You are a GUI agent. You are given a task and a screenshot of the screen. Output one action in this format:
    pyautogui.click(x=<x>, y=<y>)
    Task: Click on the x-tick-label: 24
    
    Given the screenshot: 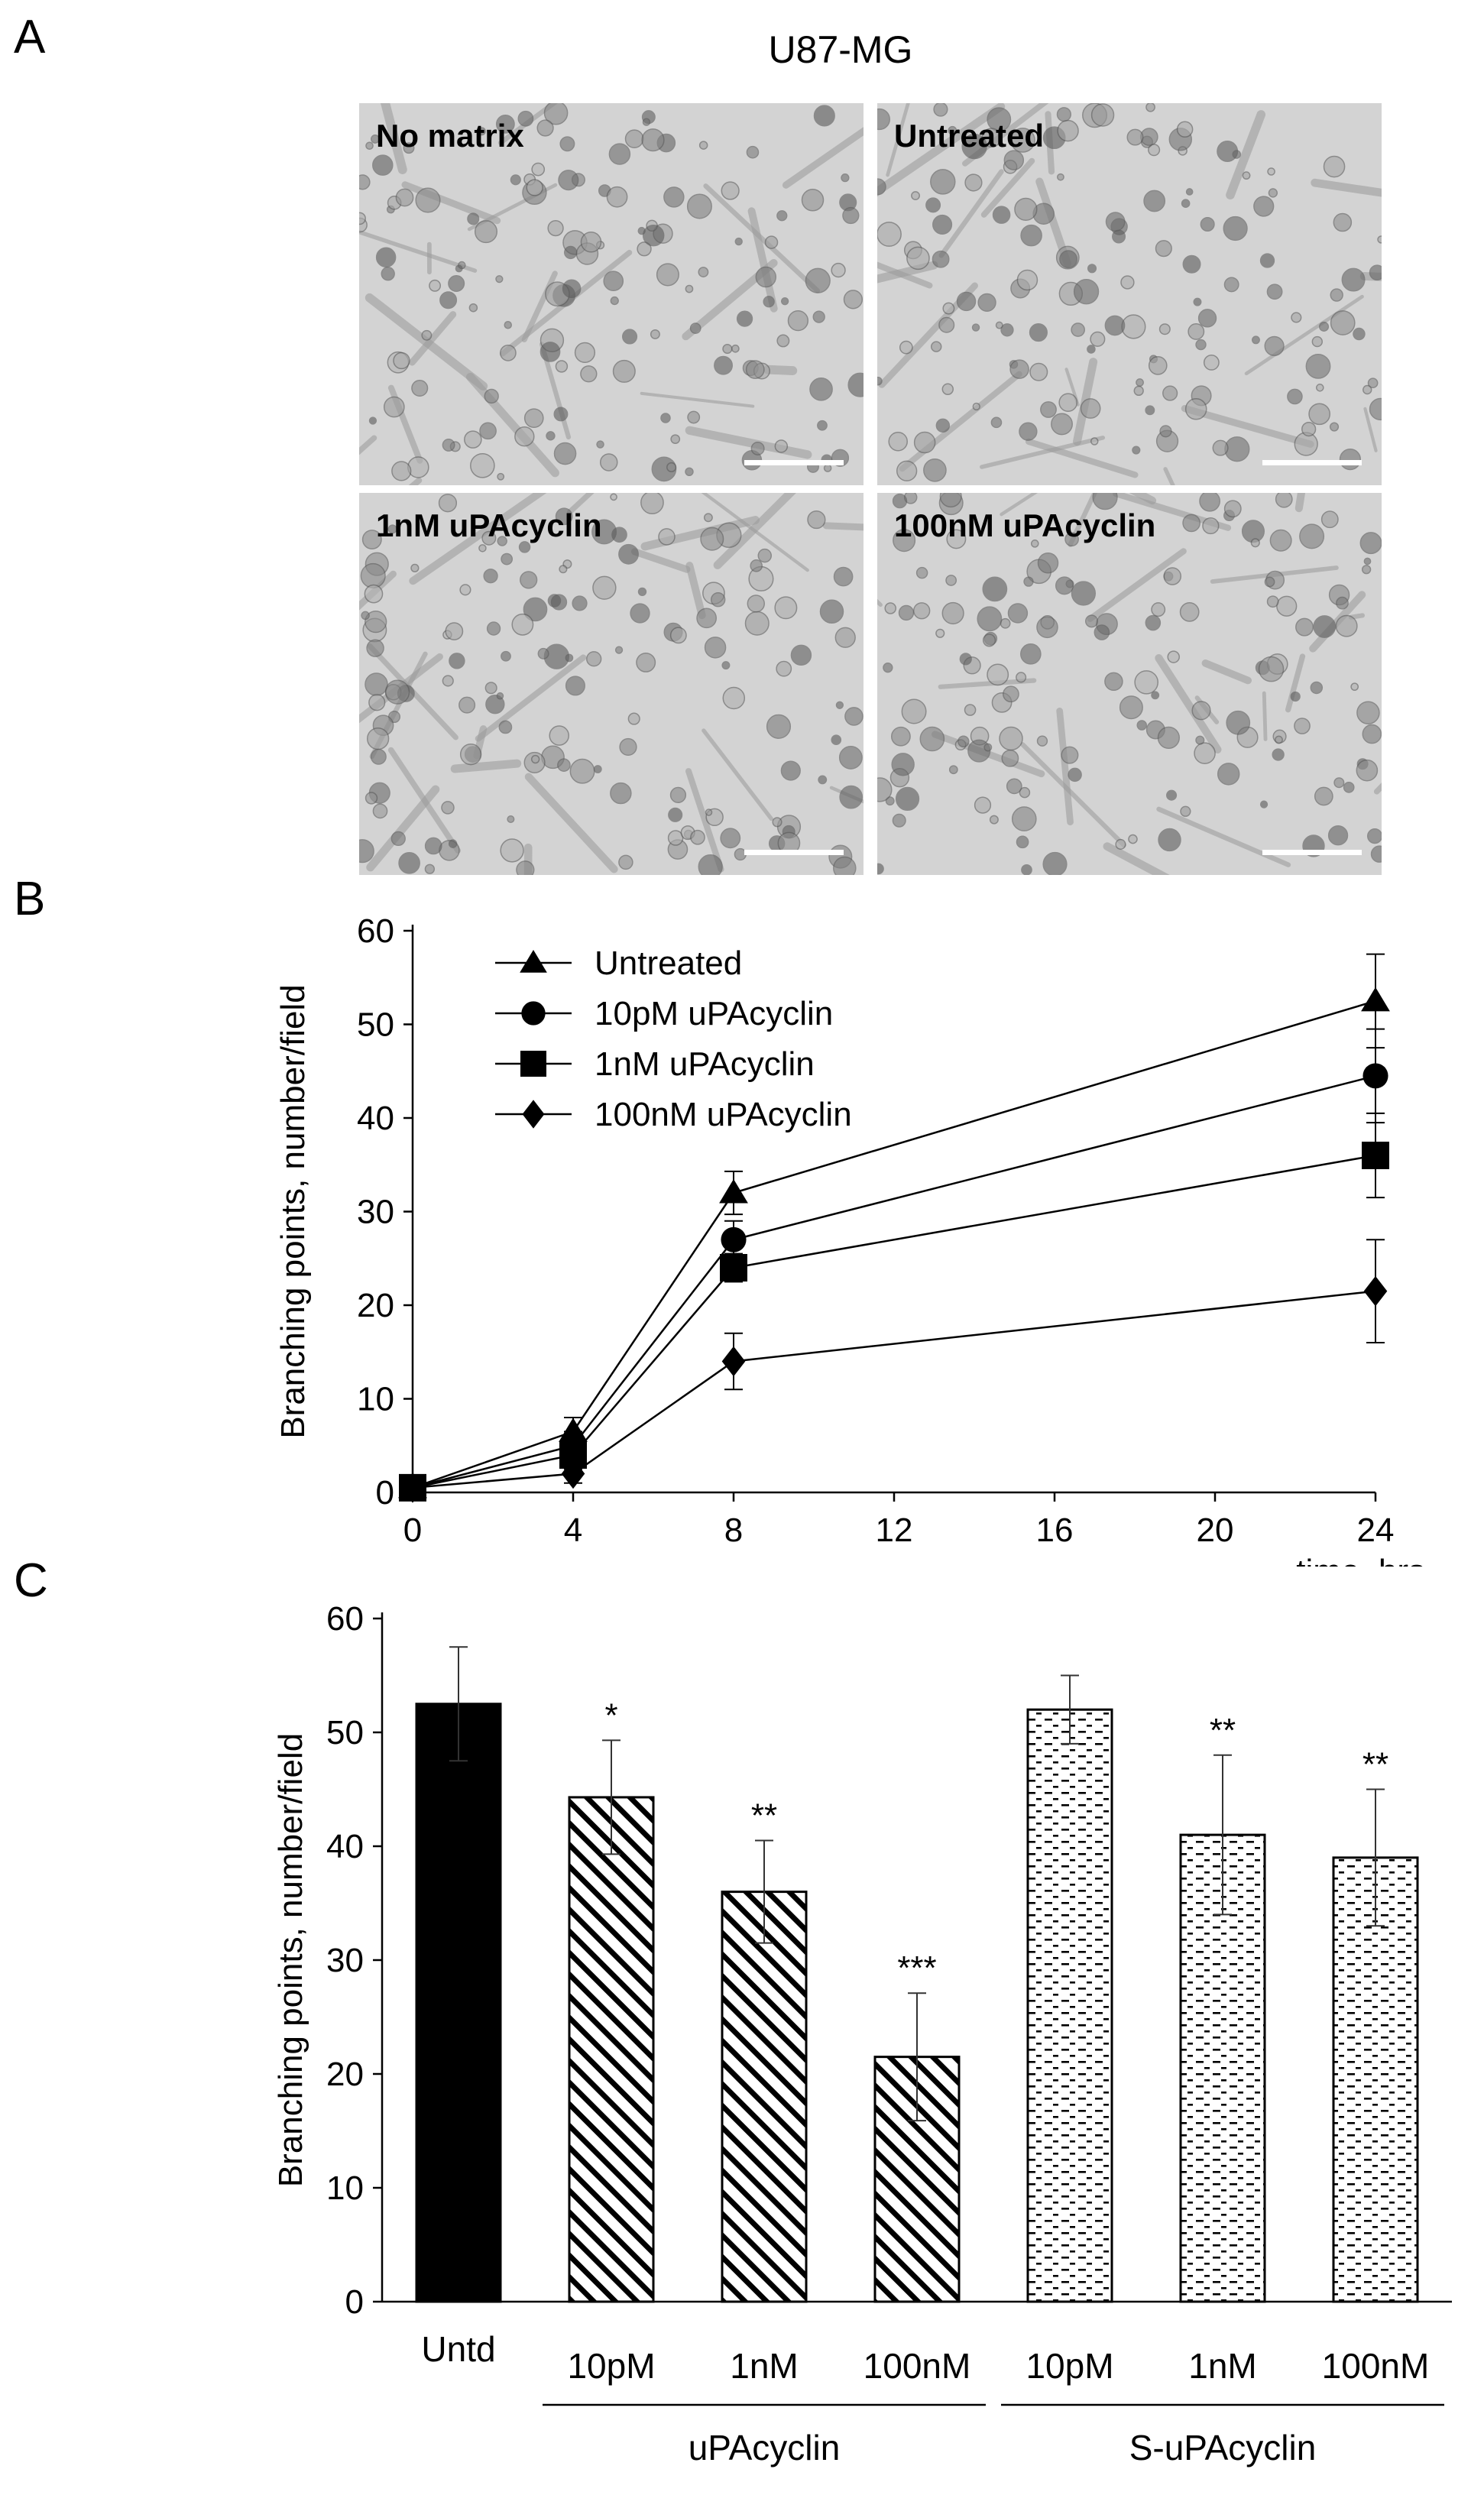 What is the action you would take?
    pyautogui.click(x=1376, y=1530)
    